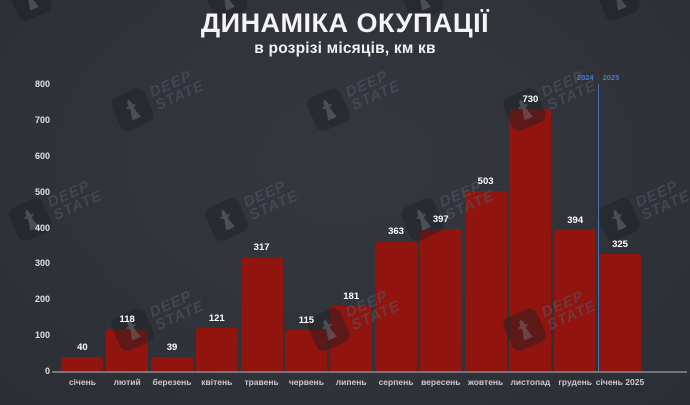 The image size is (690, 405). What do you see at coordinates (42, 263) in the screenshot?
I see `y-axis-tick-label: 300` at bounding box center [42, 263].